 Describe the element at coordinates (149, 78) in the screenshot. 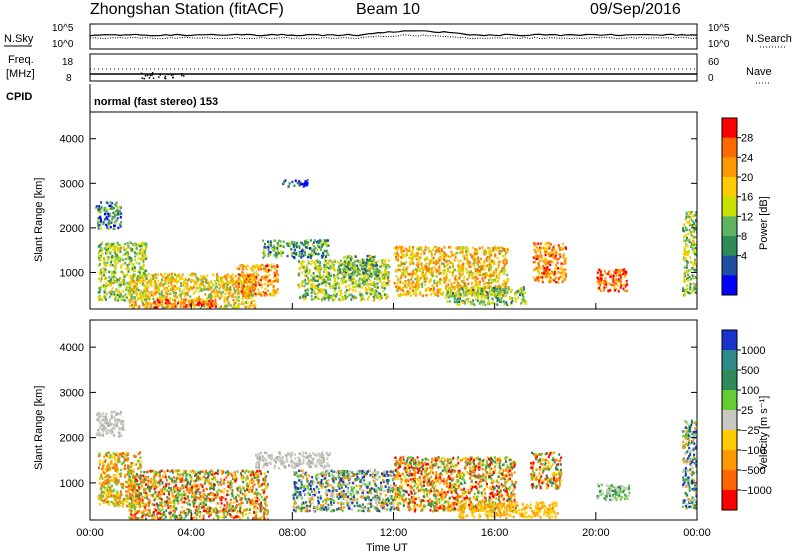

I see `nave-dot` at that location.